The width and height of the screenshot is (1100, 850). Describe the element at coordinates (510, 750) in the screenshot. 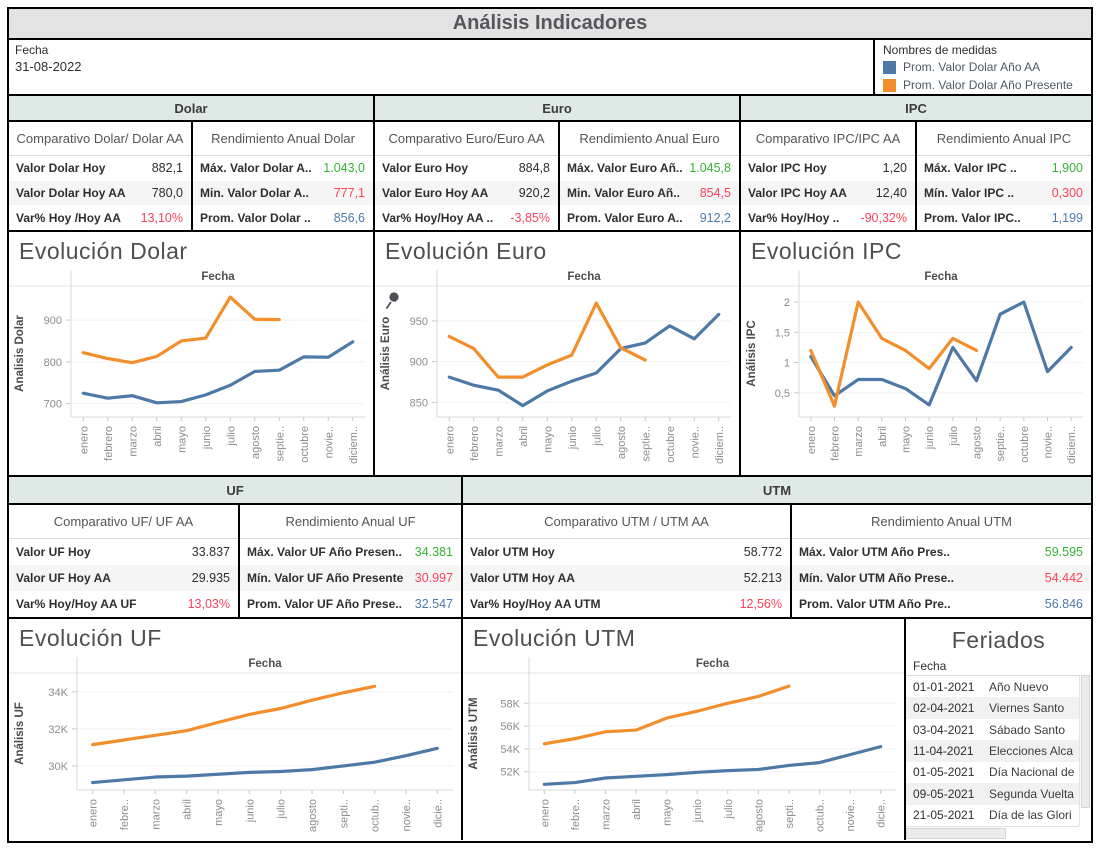

I see `svg-text: 54K` at that location.